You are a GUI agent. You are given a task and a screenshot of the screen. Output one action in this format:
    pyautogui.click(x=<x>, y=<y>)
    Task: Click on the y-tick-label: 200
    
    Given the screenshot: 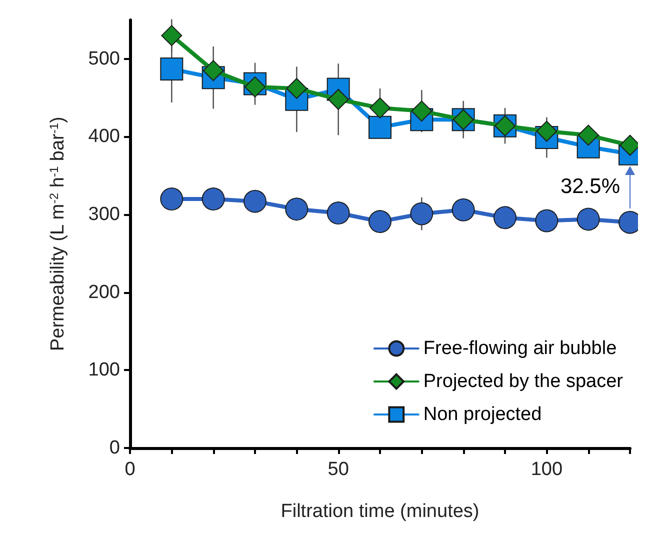 What is the action you would take?
    pyautogui.click(x=104, y=292)
    